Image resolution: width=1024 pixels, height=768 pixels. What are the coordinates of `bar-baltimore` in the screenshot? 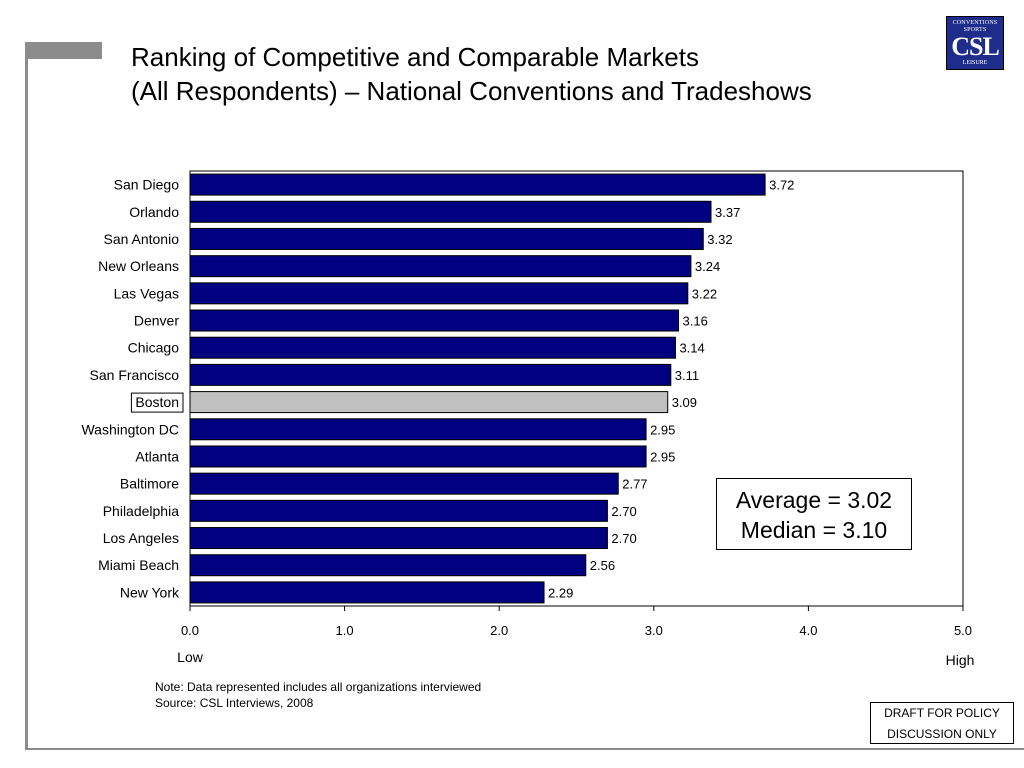 It's located at (404, 483).